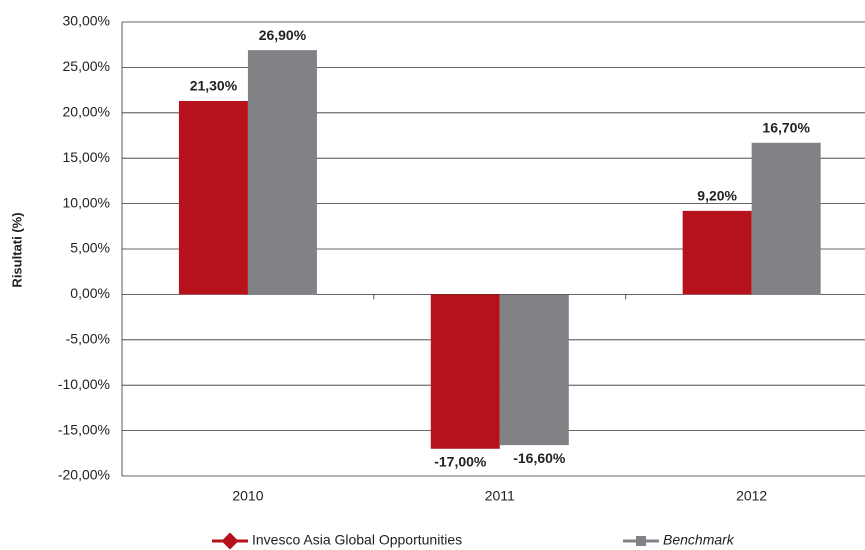  I want to click on x-tick-label: 2010, so click(247, 496).